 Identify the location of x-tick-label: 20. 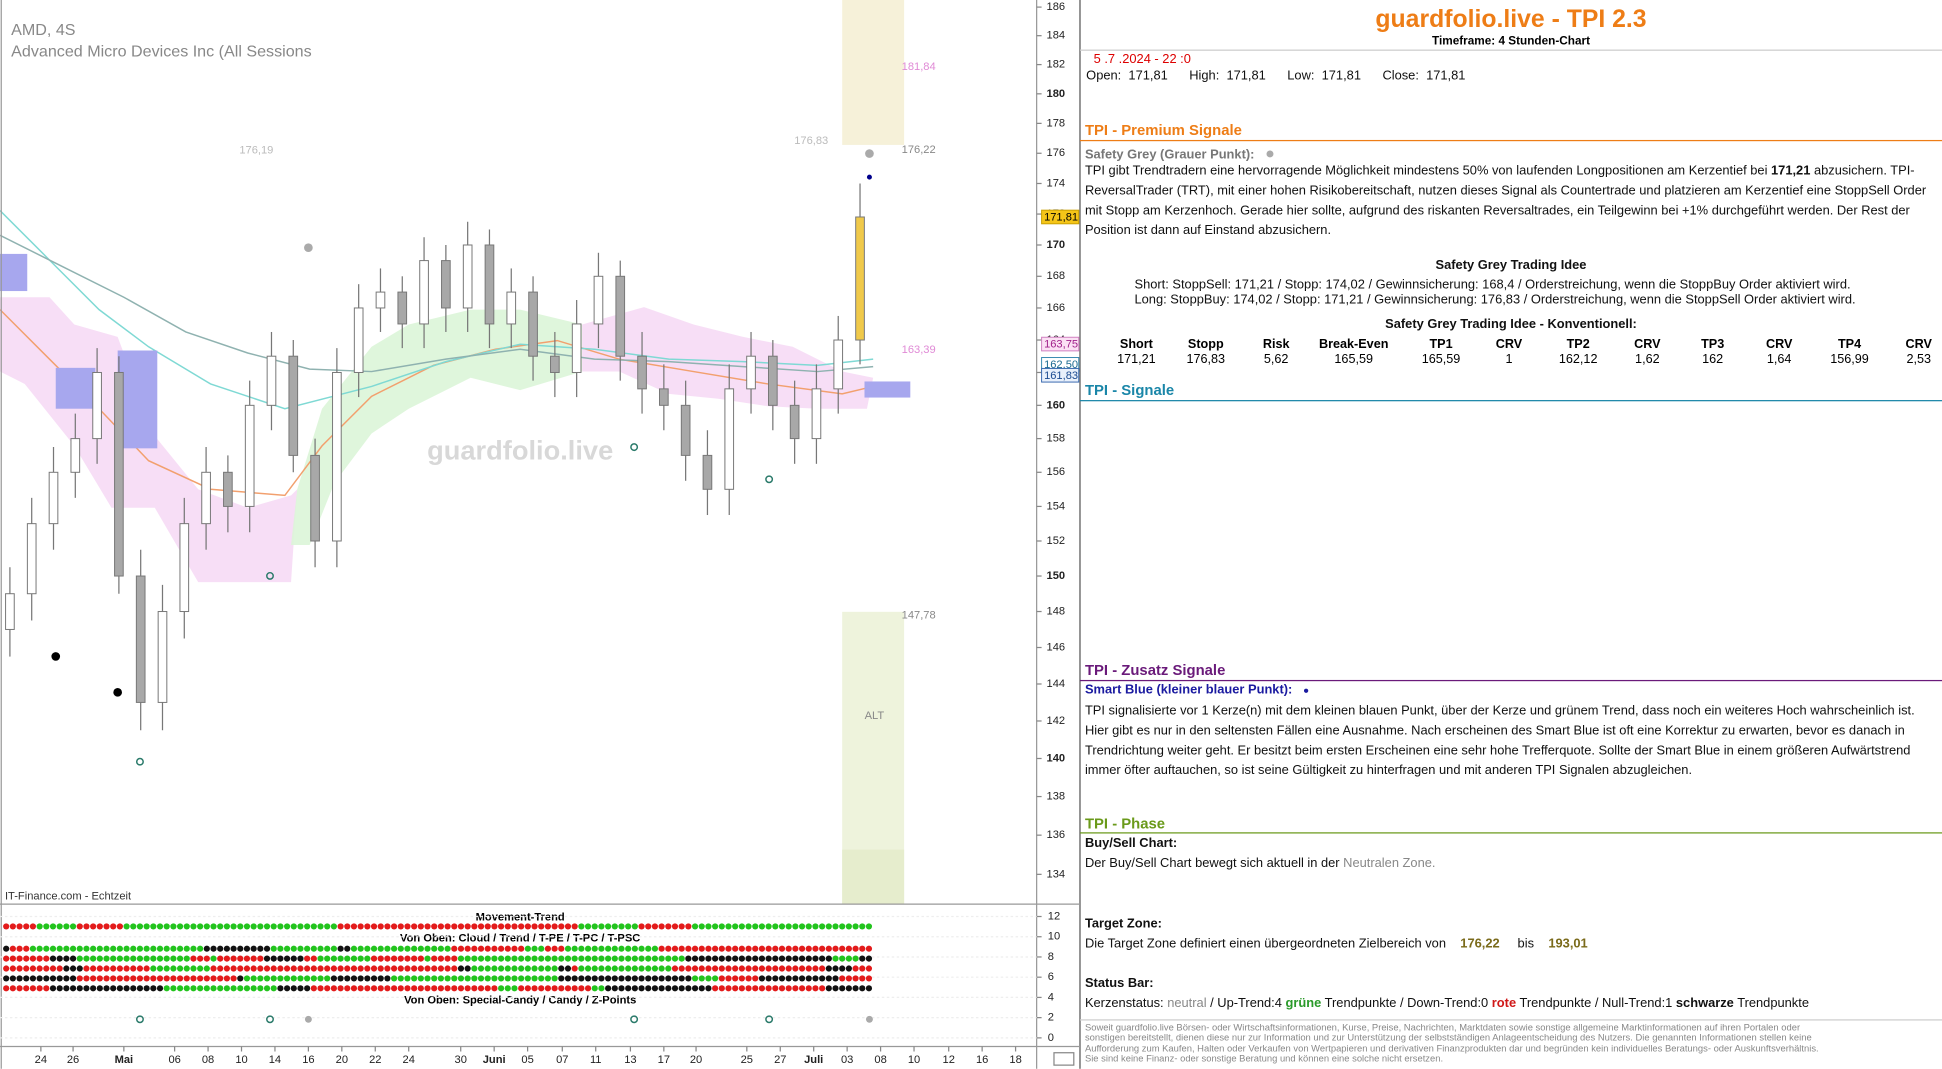
(342, 1060).